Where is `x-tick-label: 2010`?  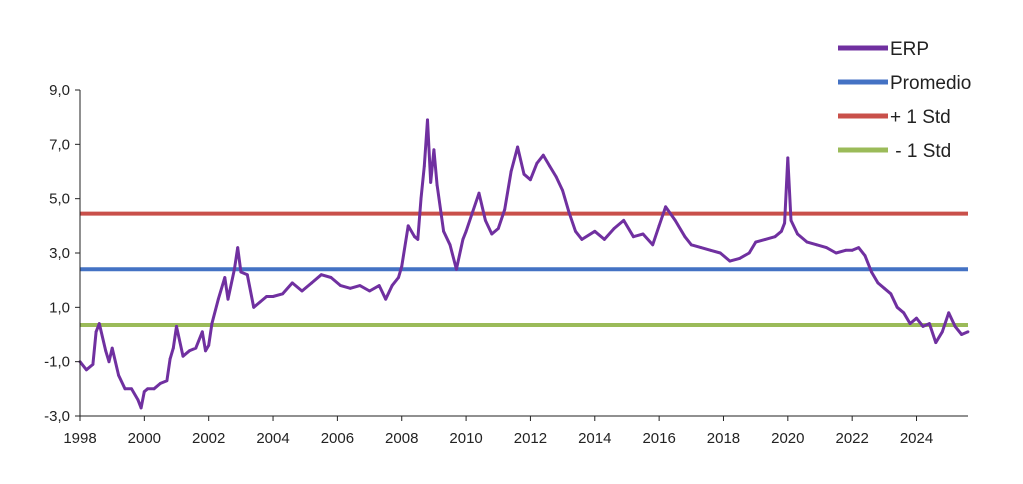 x-tick-label: 2010 is located at coordinates (465, 438).